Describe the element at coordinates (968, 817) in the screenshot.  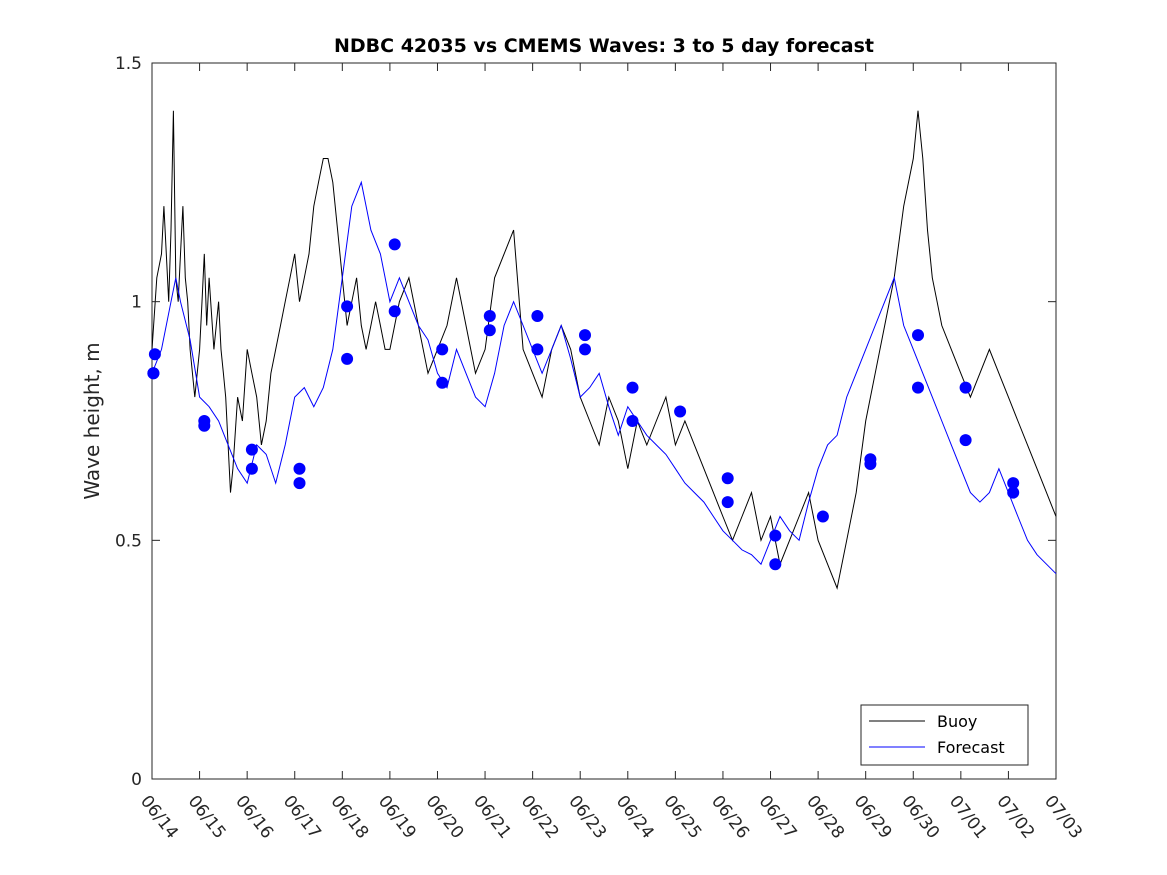
I see `x-tick-label: 07/01` at that location.